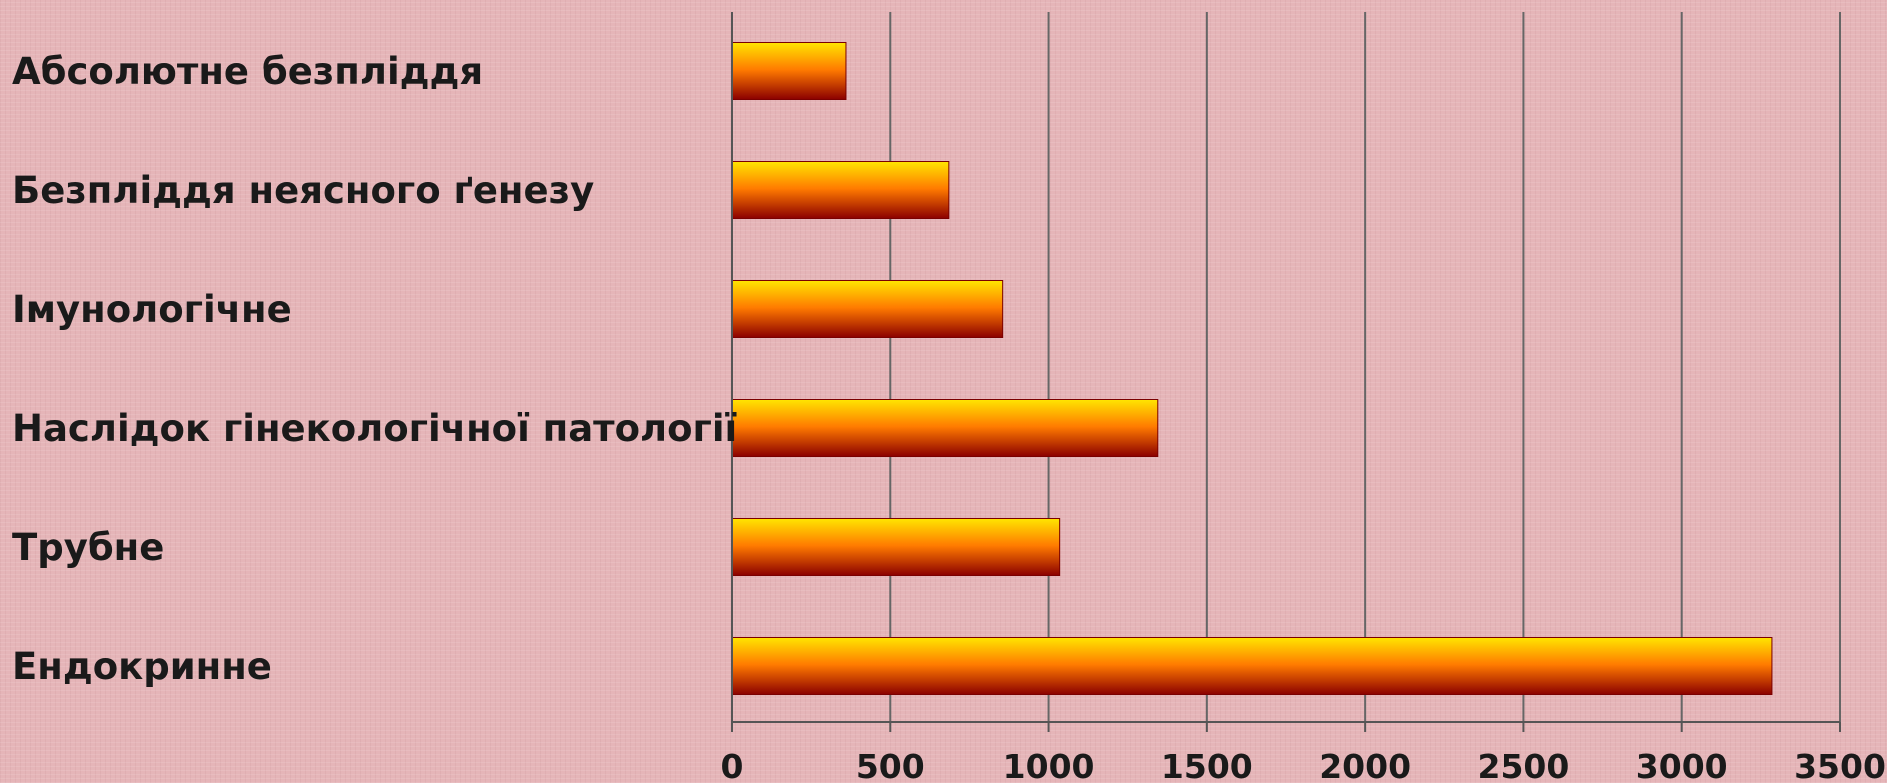 The image size is (1887, 783). Describe the element at coordinates (375, 428) in the screenshot. I see `category-label-4: Наслідок гінекологічної патології` at that location.